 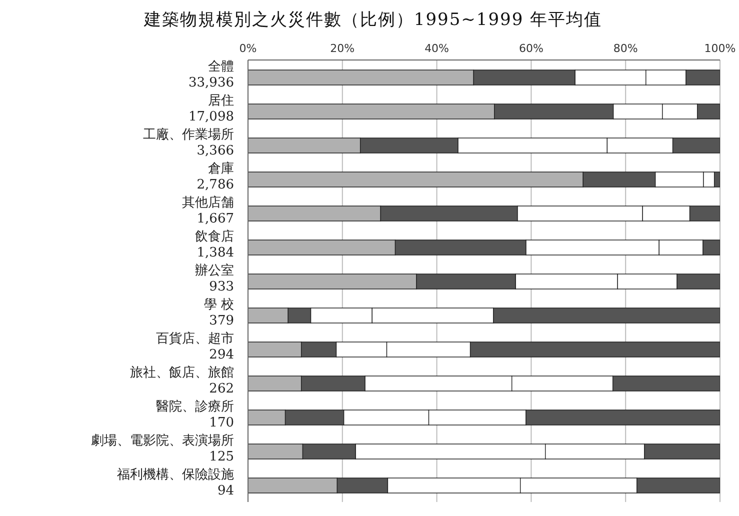 I want to click on y-tick-label: 福利機構、保險設施 94, so click(x=175, y=482).